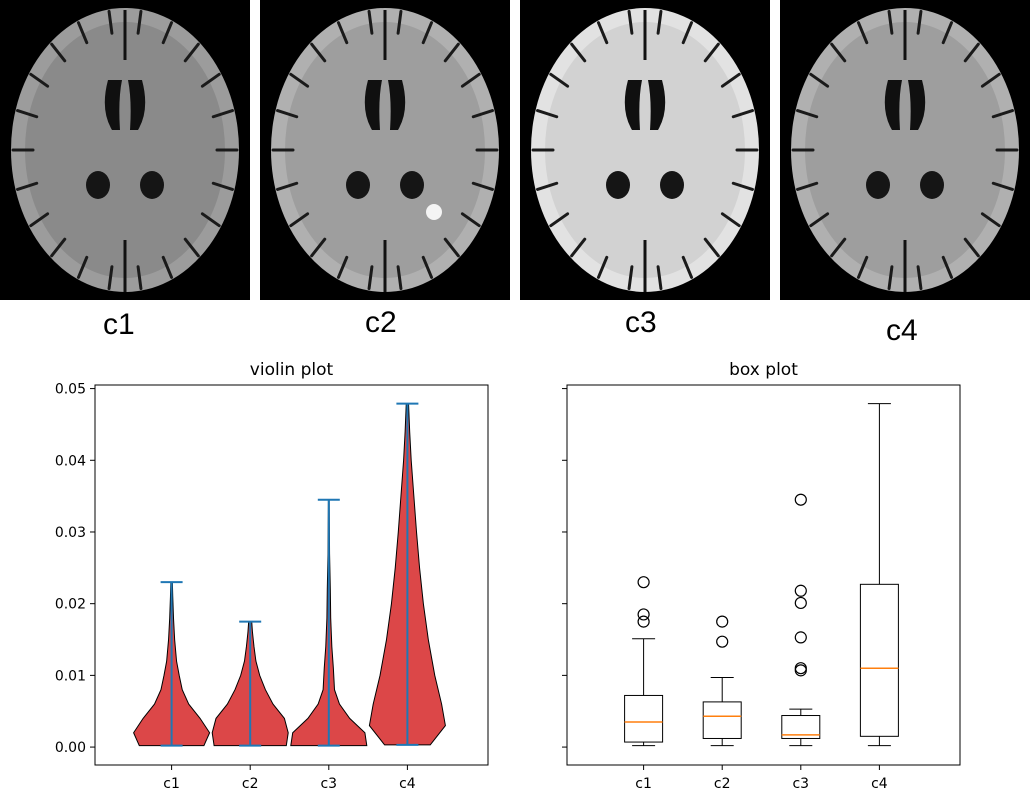 Image resolution: width=1031 pixels, height=796 pixels. I want to click on x-tick-label: c3, so click(328, 784).